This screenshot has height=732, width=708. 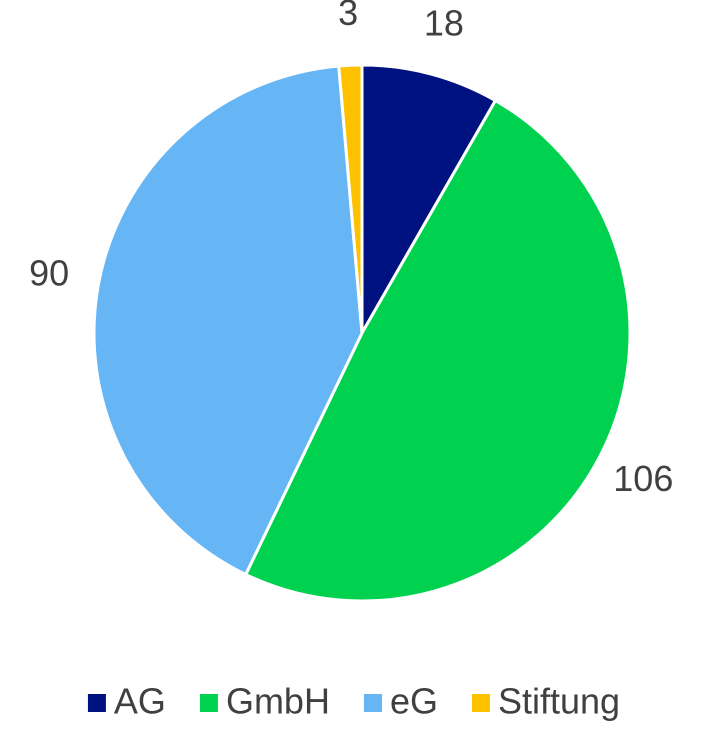 I want to click on legend-label: AG, so click(x=140, y=701).